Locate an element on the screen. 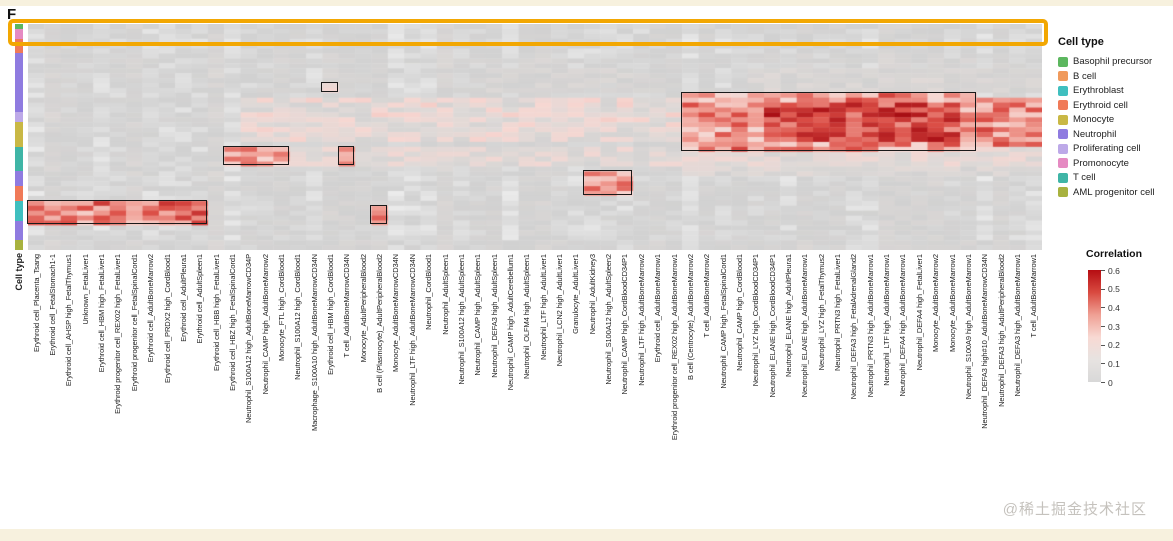  column-label: Granulocyte_AdultLiver1 is located at coordinates (576, 294).